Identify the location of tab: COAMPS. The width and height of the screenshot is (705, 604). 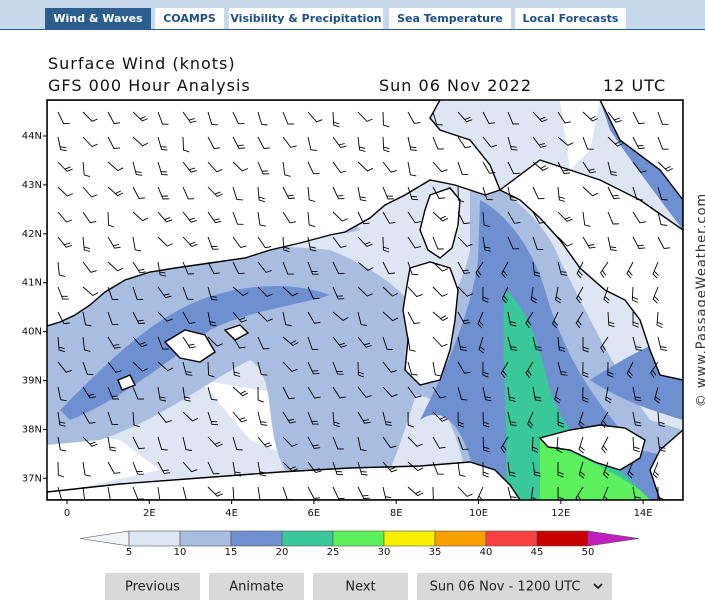
(189, 18).